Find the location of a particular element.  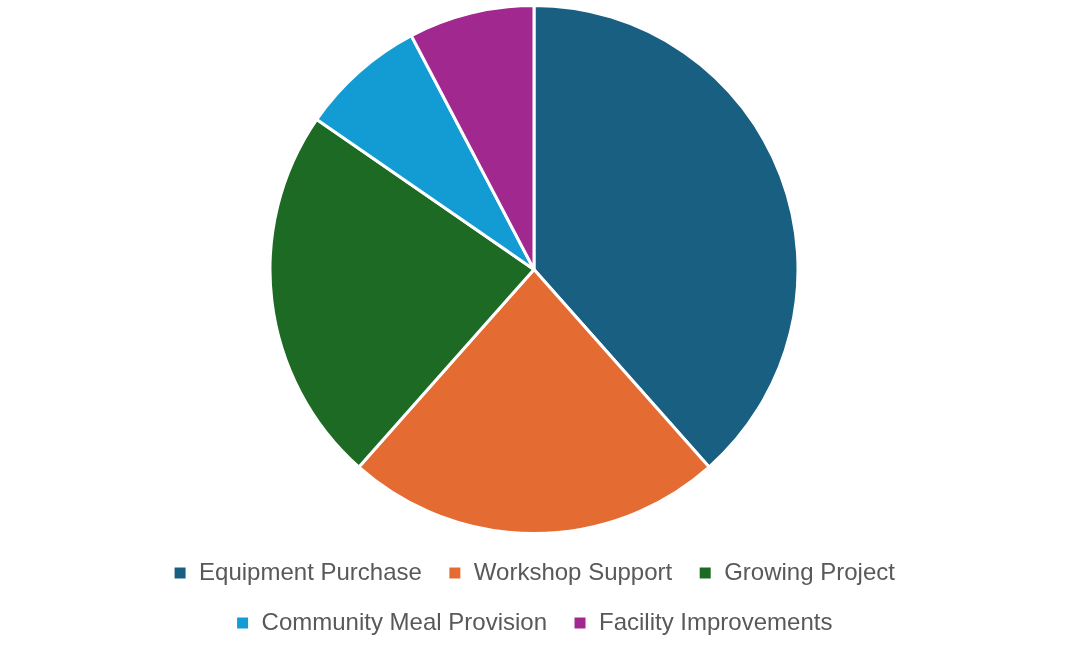

legend-label: Growing Project is located at coordinates (810, 571).